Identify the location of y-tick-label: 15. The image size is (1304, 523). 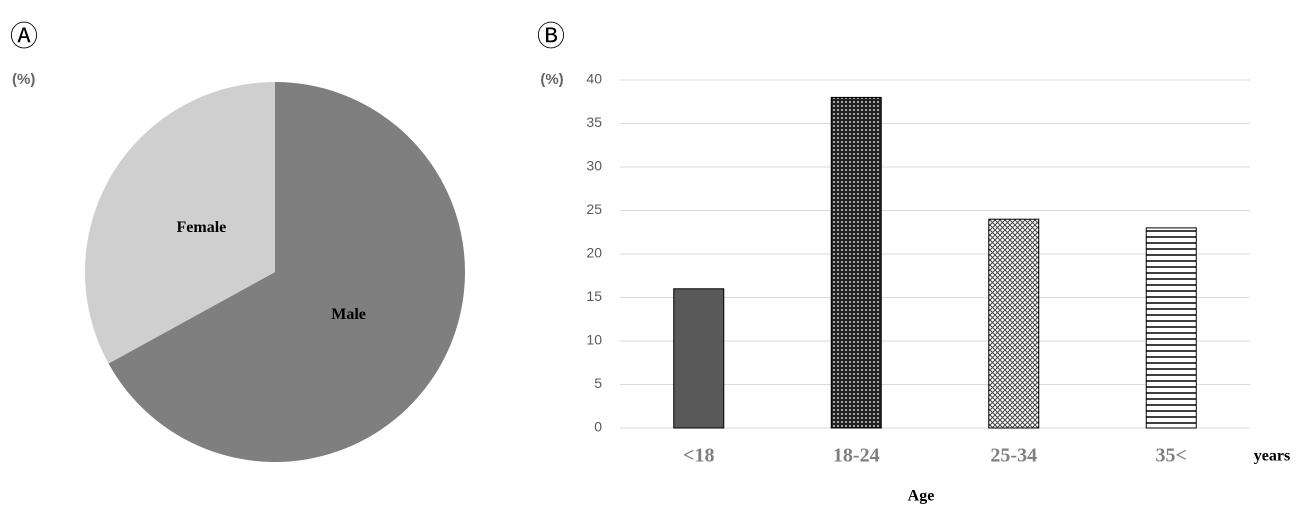
(594, 296).